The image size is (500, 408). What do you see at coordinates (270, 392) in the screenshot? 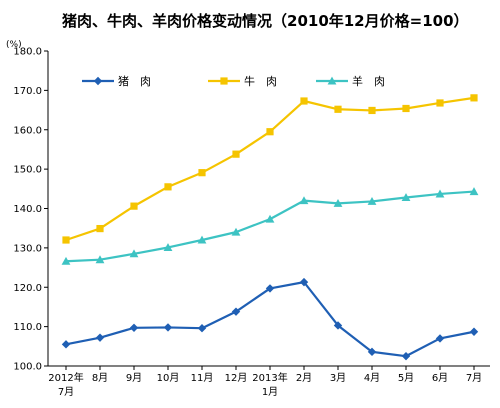
I see `x-tick-label: 1月` at bounding box center [270, 392].